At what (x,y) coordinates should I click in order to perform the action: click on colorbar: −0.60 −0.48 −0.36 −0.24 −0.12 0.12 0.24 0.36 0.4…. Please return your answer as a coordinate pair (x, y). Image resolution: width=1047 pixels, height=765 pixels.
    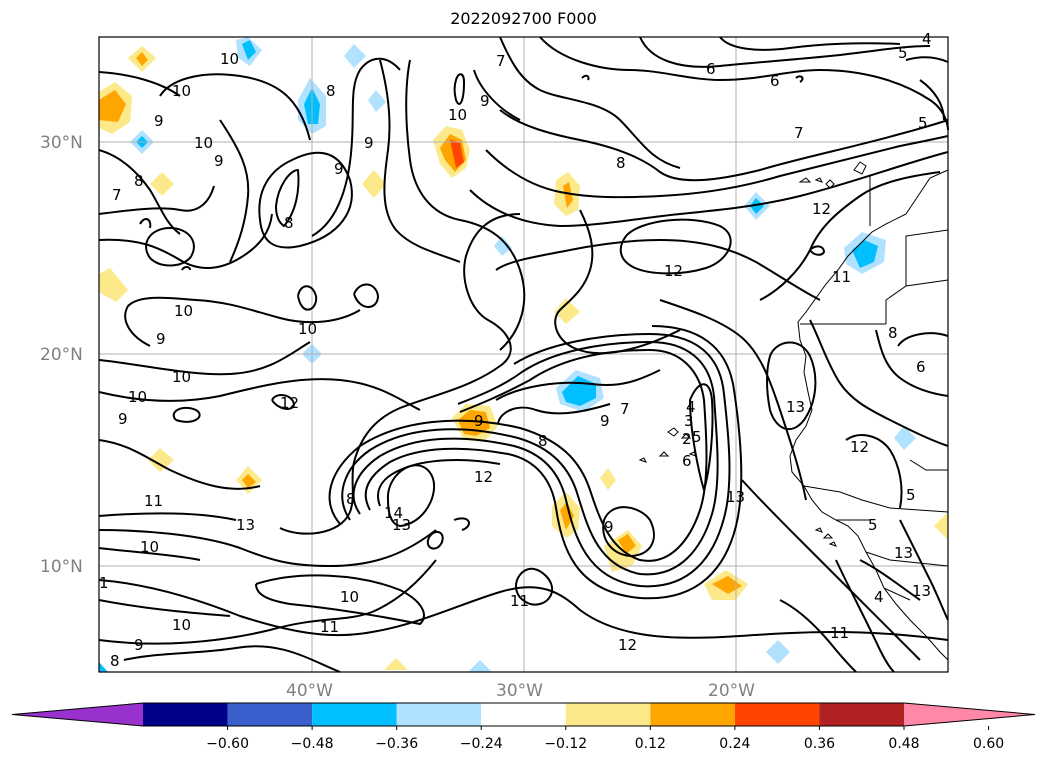
    Looking at the image, I should click on (523, 727).